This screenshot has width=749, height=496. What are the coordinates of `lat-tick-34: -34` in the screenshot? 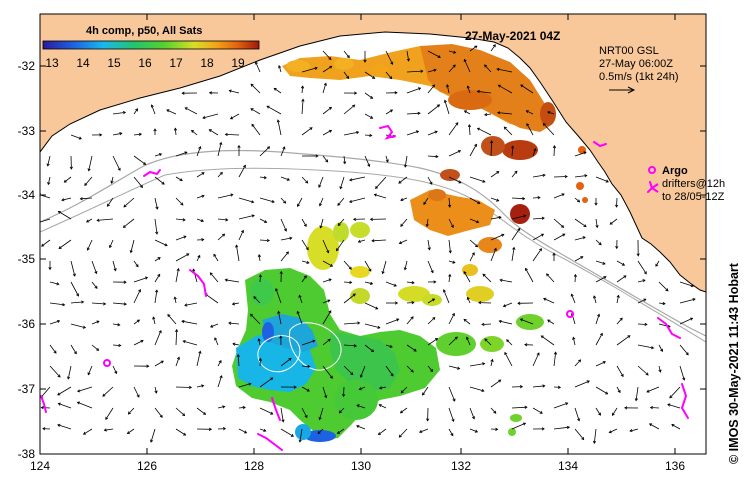 It's located at (27, 195).